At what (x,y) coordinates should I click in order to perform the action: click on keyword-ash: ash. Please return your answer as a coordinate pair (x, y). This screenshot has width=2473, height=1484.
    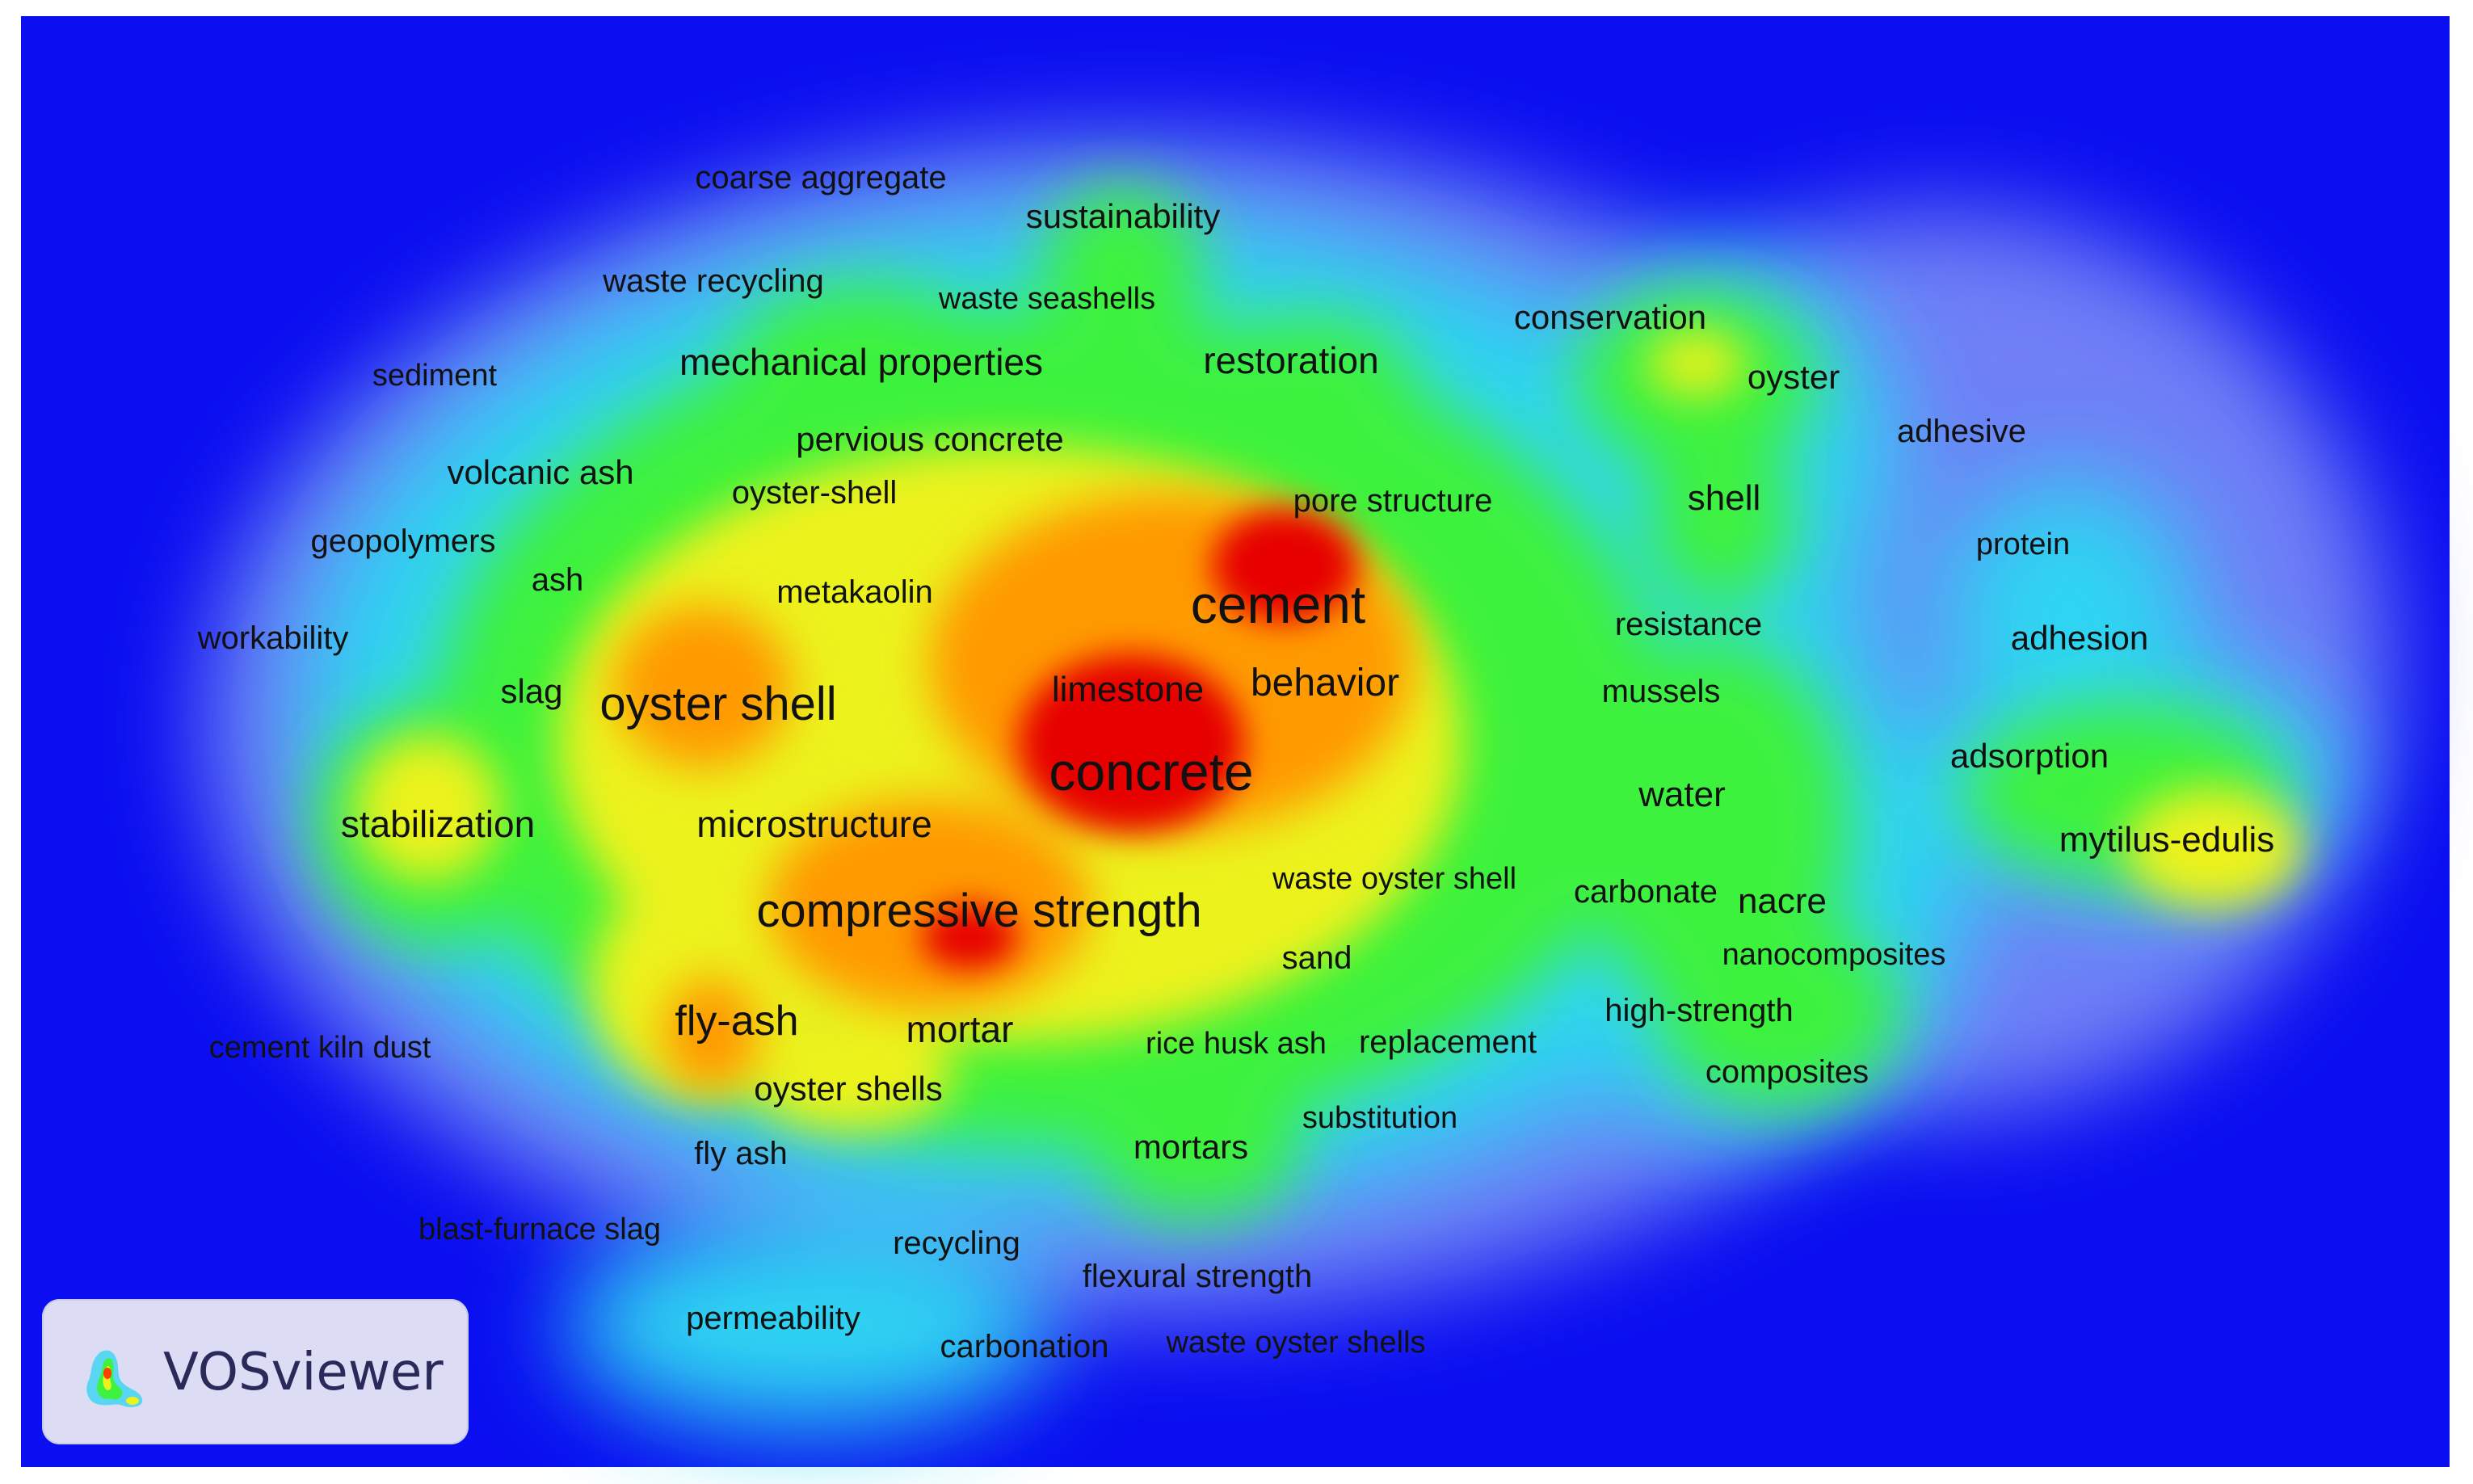
    Looking at the image, I should click on (557, 580).